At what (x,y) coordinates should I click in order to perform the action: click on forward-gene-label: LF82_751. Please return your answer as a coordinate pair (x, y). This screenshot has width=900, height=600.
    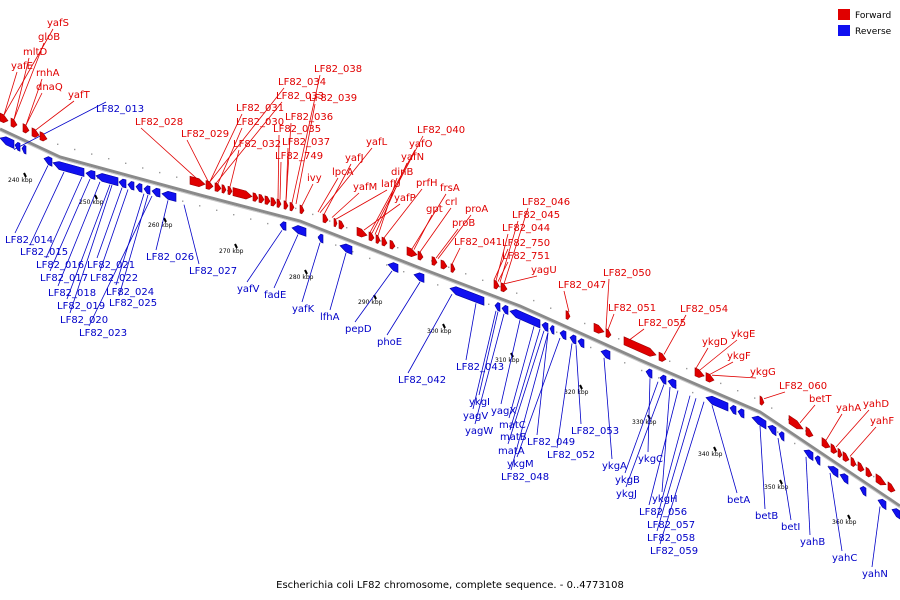
    Looking at the image, I should click on (526, 256).